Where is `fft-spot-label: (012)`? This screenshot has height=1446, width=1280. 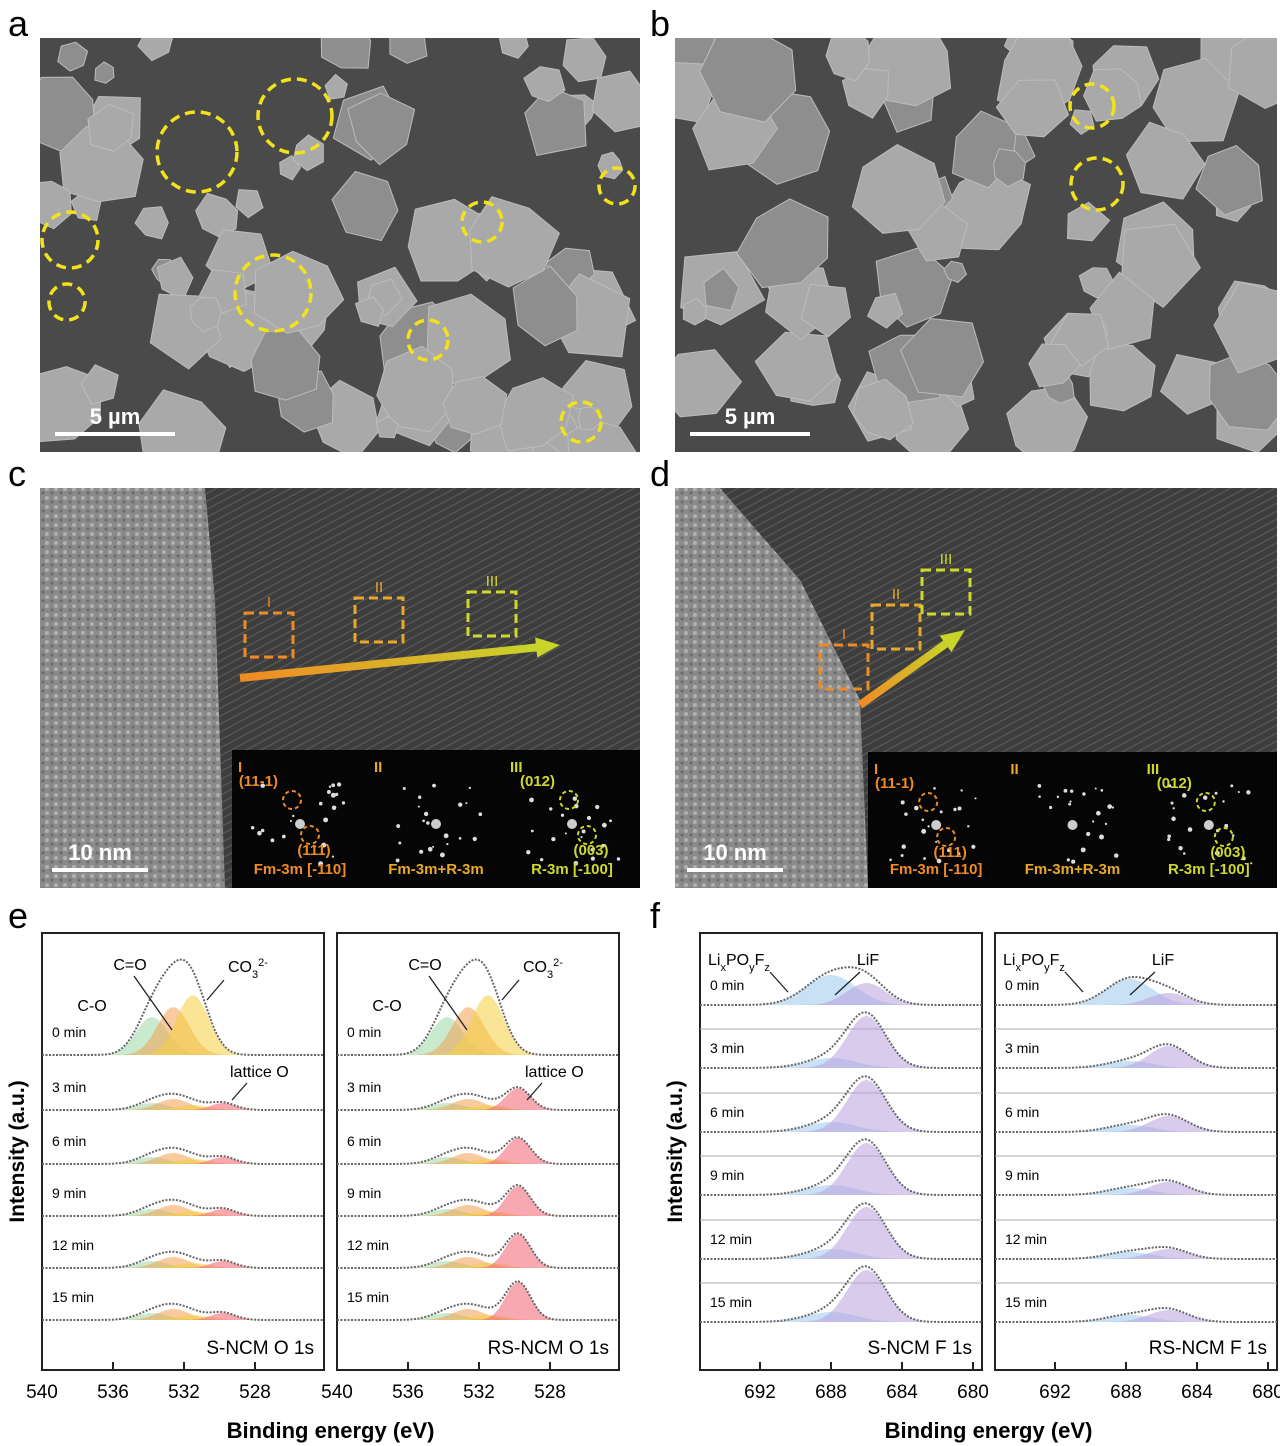
fft-spot-label: (012) is located at coordinates (1174, 783).